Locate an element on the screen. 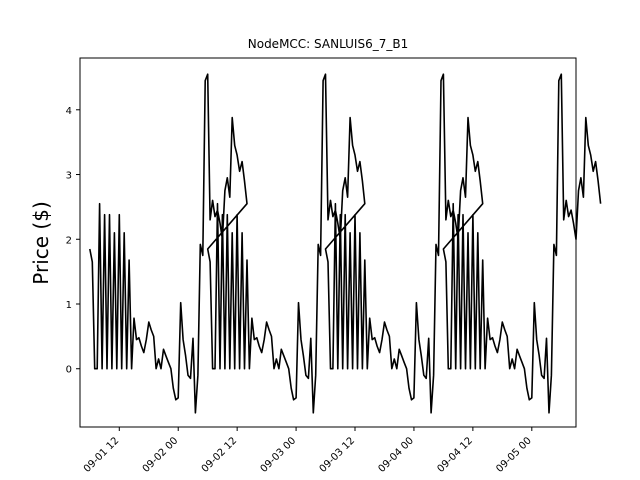 The height and width of the screenshot is (480, 640). x-tick-label: 09-01 12 is located at coordinates (102, 455).